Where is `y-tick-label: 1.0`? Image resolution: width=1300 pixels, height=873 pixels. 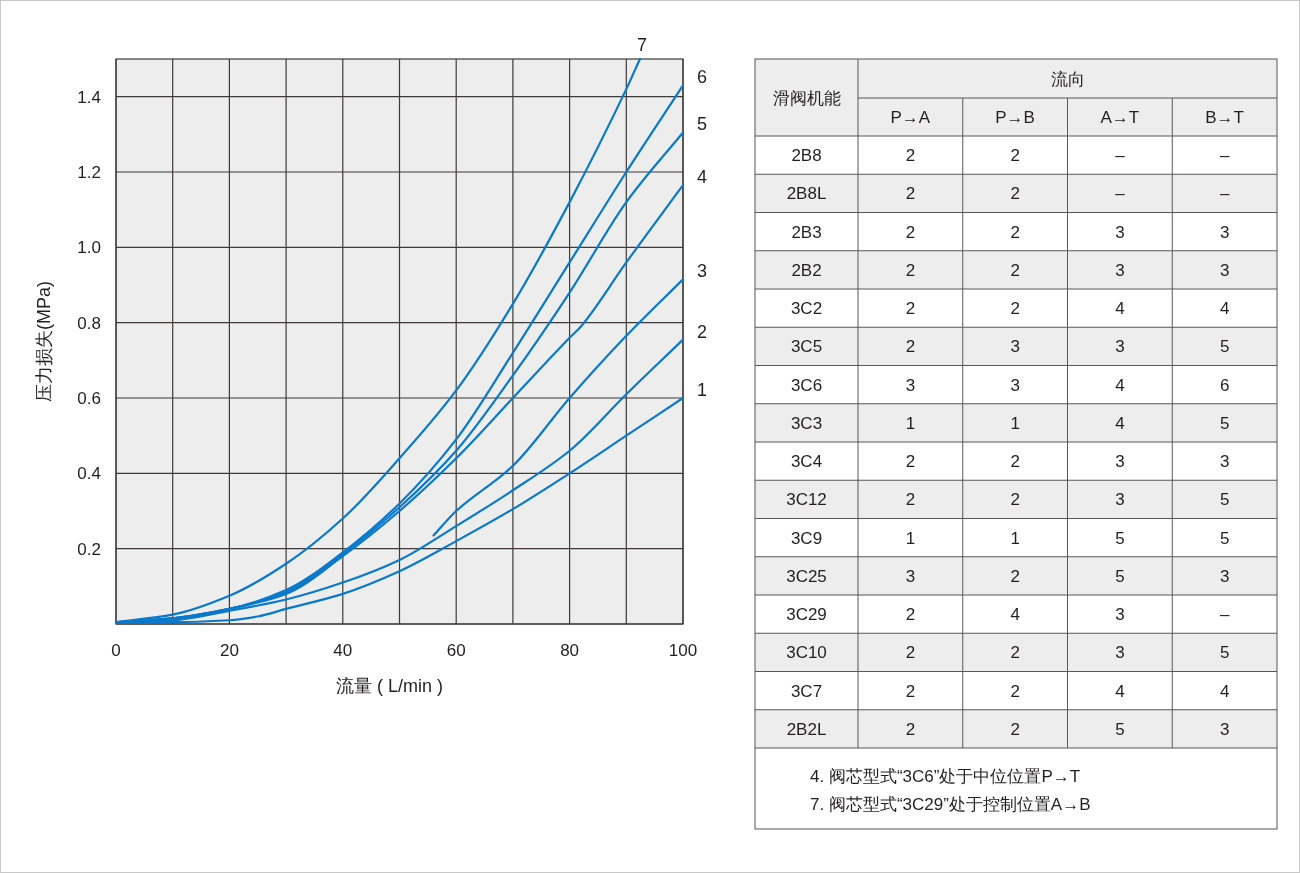 y-tick-label: 1.0 is located at coordinates (89, 248).